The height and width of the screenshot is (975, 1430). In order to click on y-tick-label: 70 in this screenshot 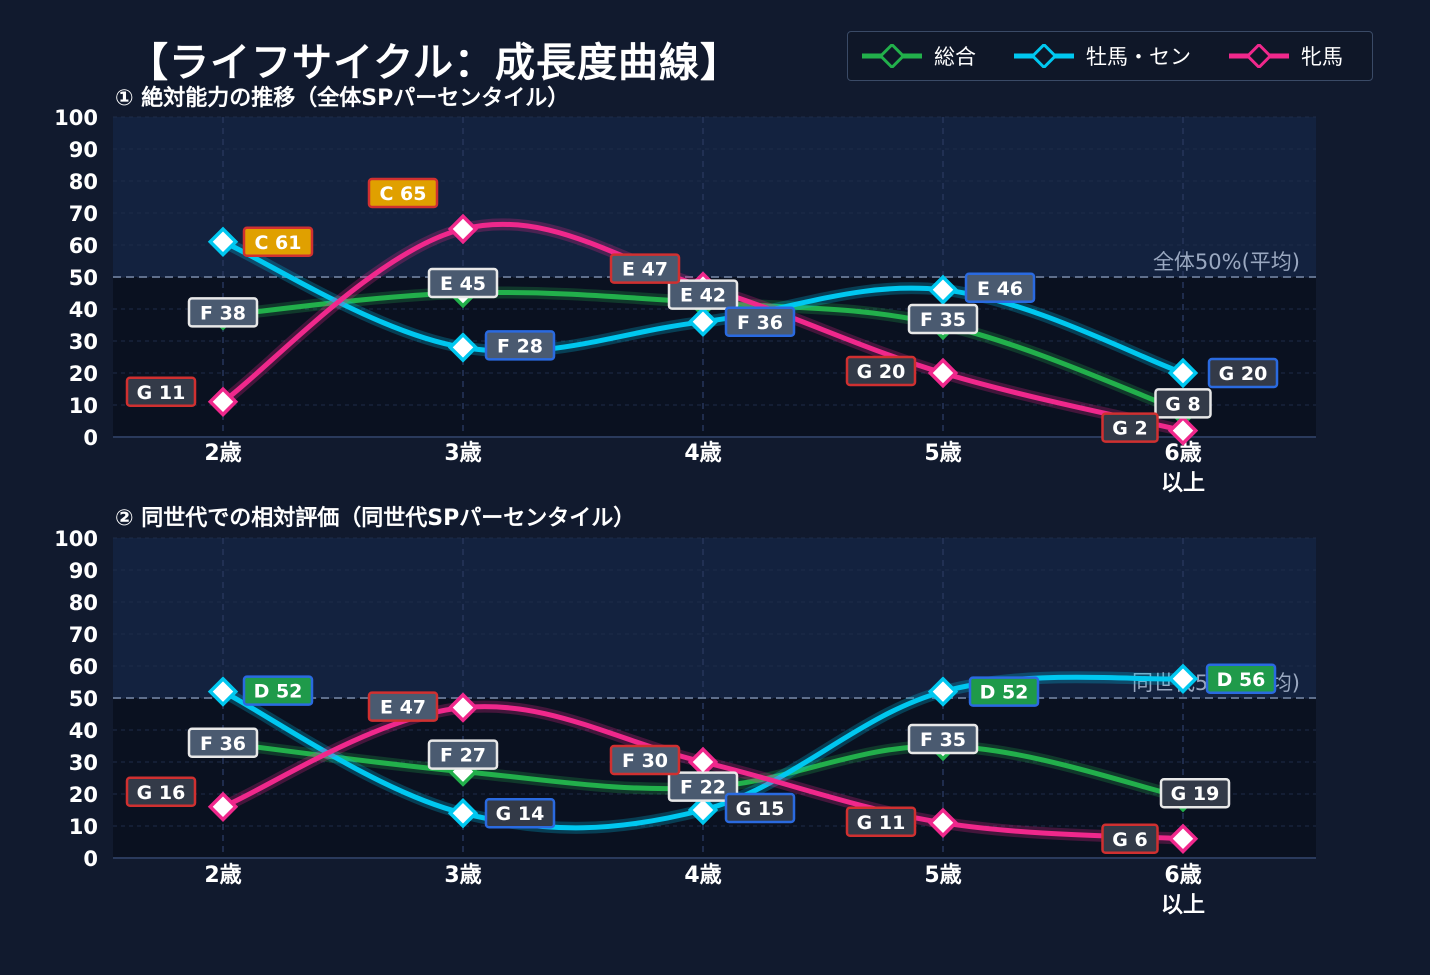, I will do `click(83, 635)`.